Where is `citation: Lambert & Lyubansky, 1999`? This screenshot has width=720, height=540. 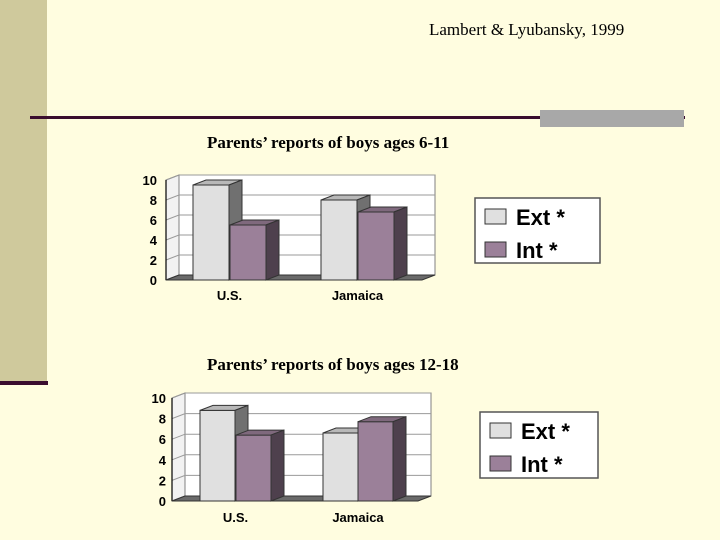
citation: Lambert & Lyubansky, 1999 is located at coordinates (527, 29).